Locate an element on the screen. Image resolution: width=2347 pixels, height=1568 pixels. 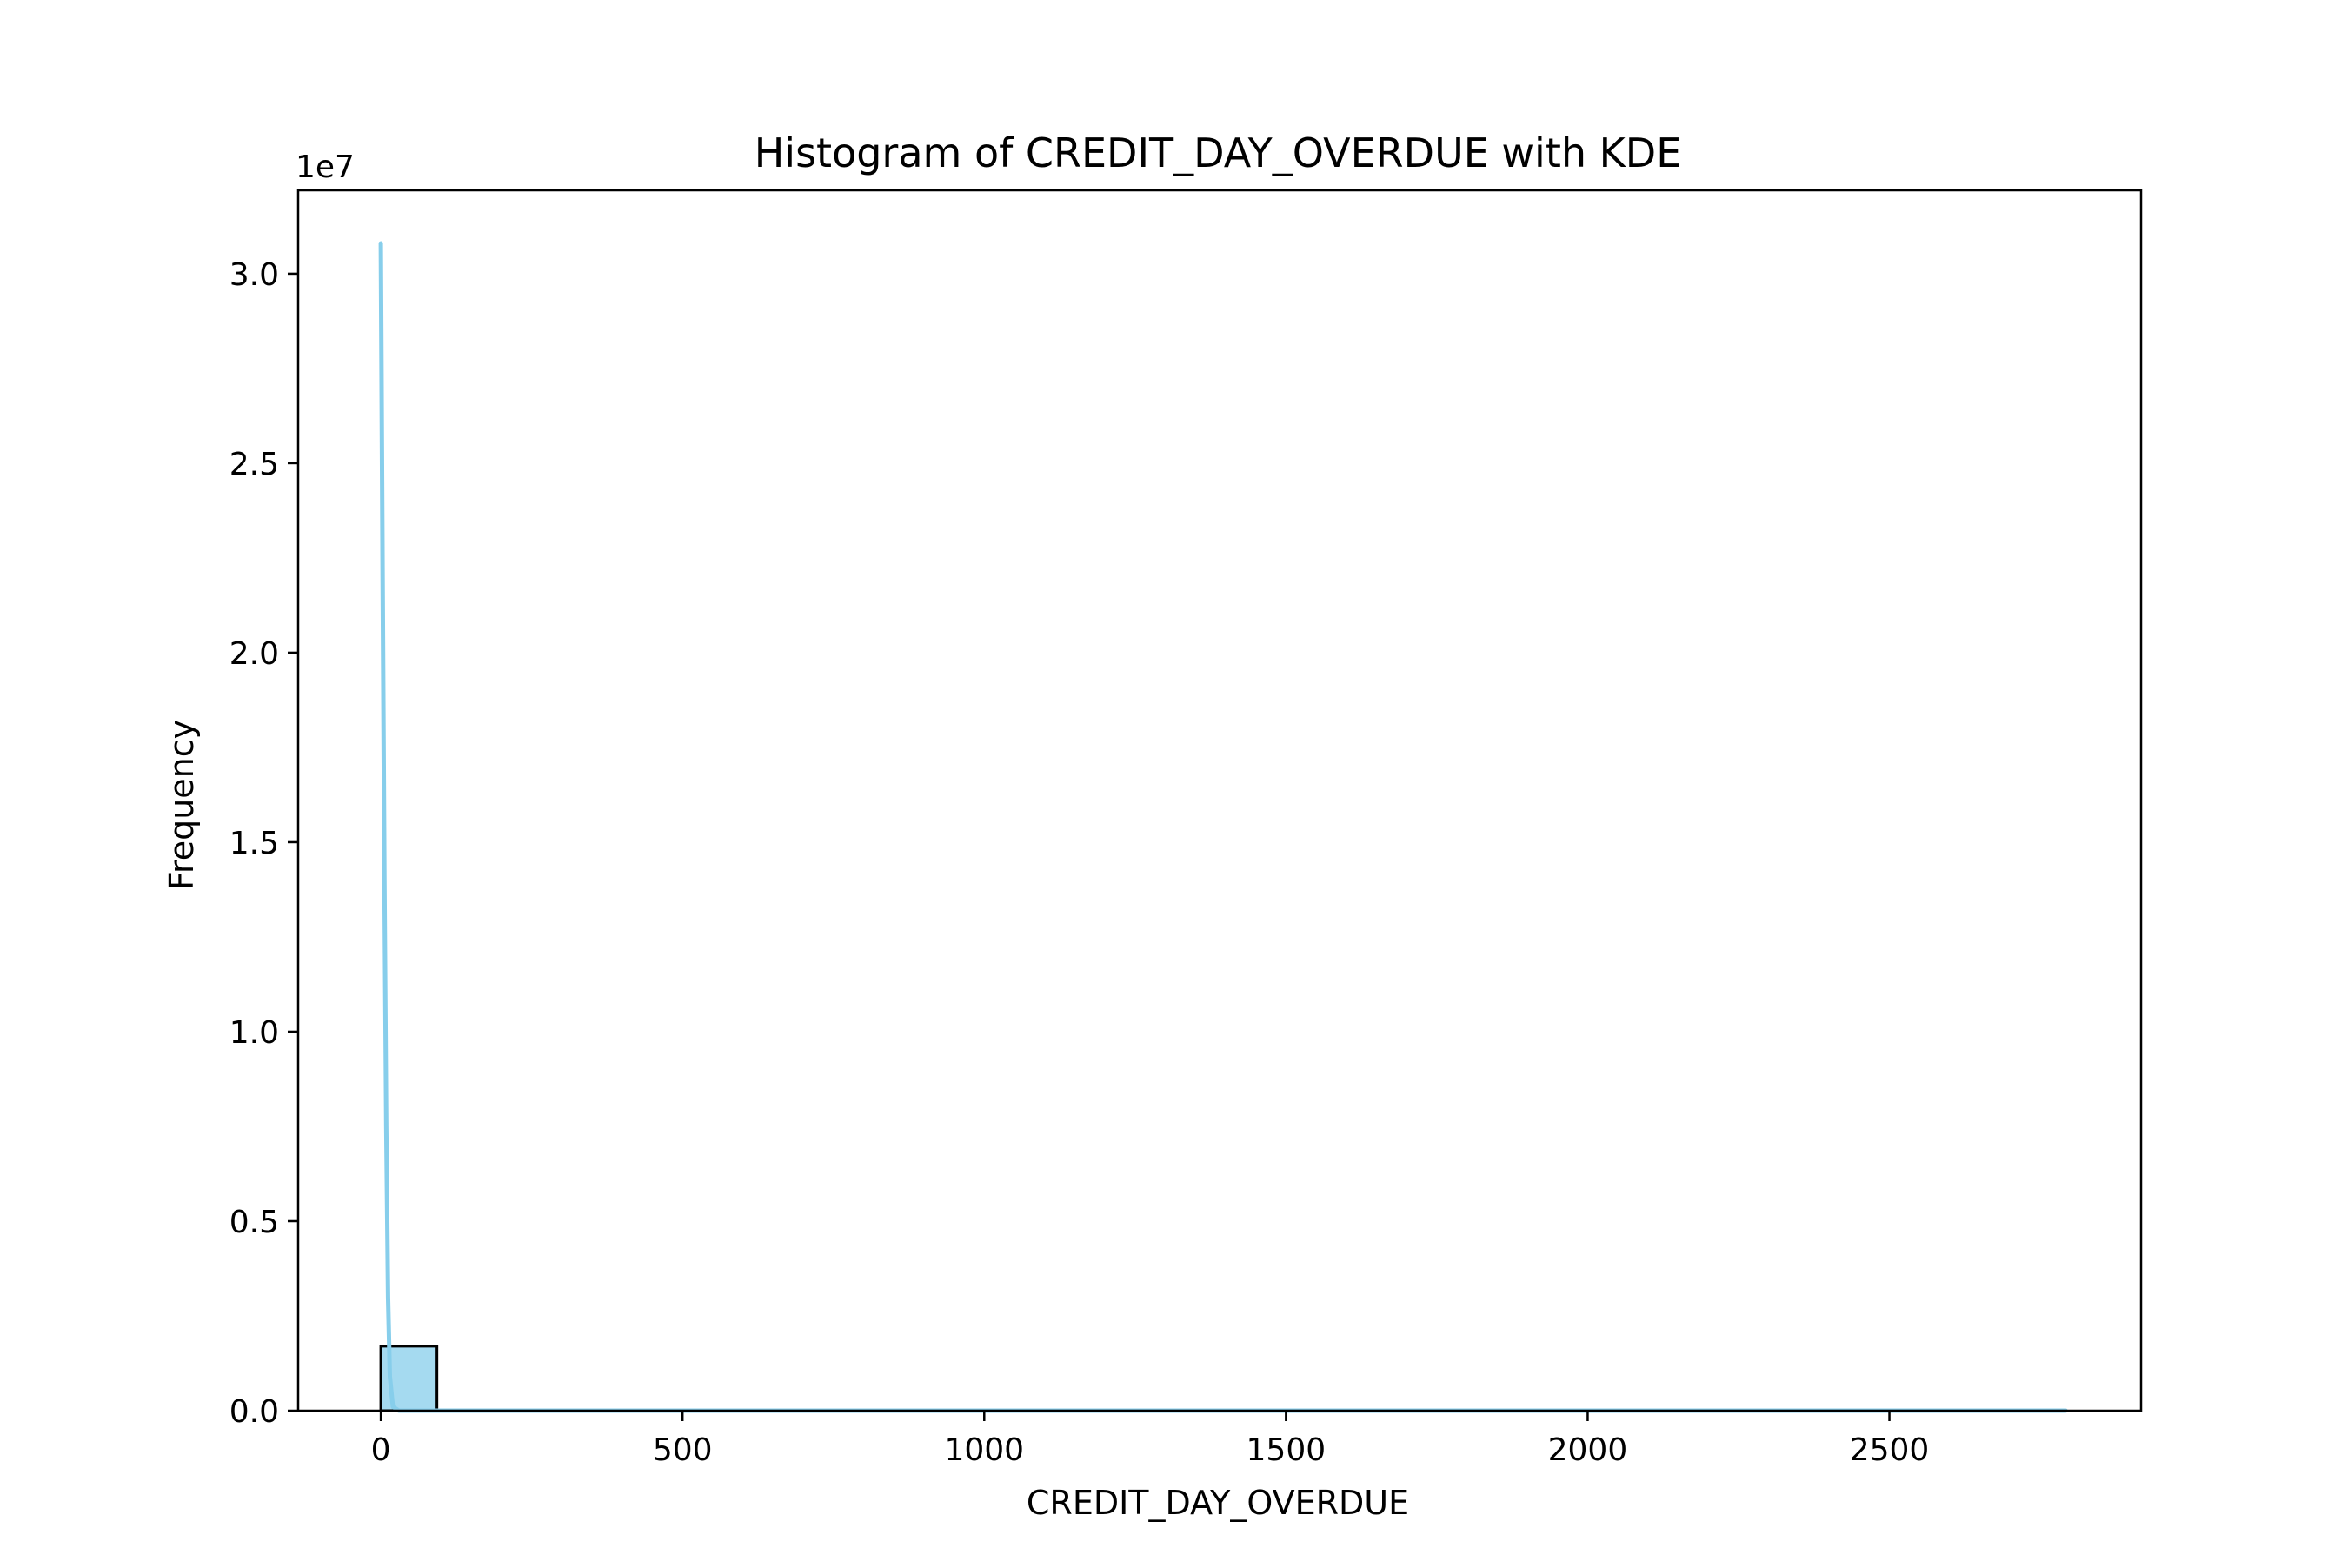
y-tick-label-1: 0.5 is located at coordinates (254, 1222).